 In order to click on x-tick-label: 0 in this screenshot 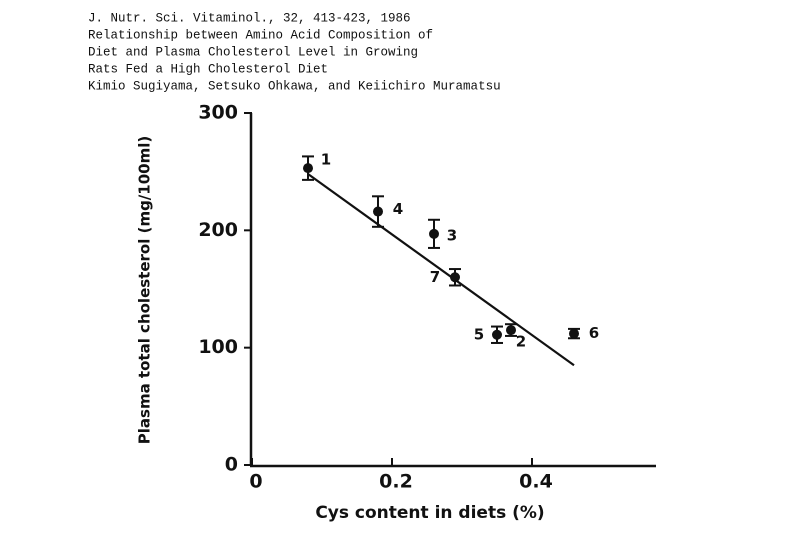, I will do `click(255, 482)`.